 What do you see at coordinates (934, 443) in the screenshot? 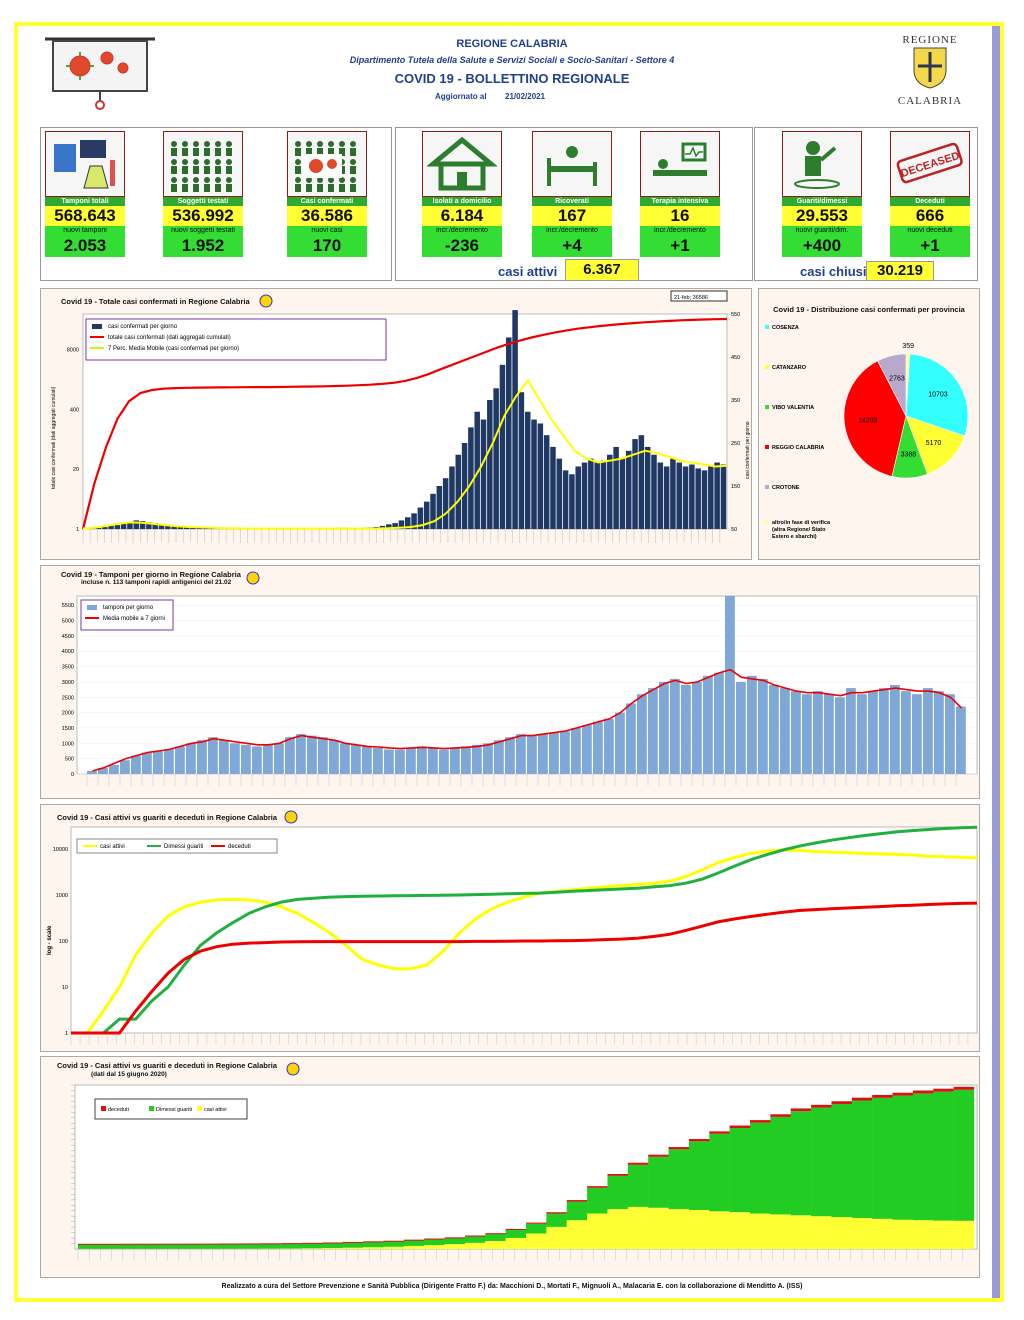
I see `pie-value-label: 5170` at bounding box center [934, 443].